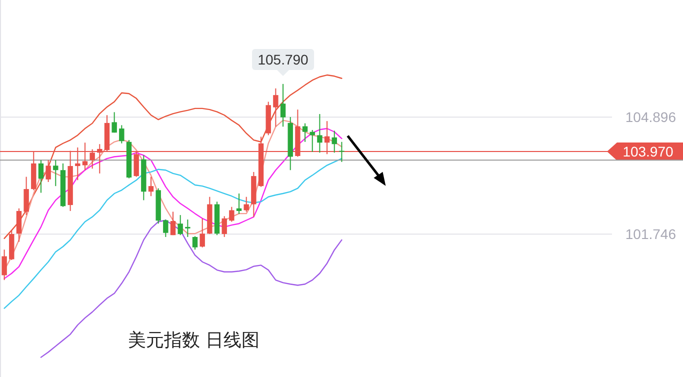 The width and height of the screenshot is (683, 377). Describe the element at coordinates (650, 234) in the screenshot. I see `y-tick-label: 101.746` at that location.